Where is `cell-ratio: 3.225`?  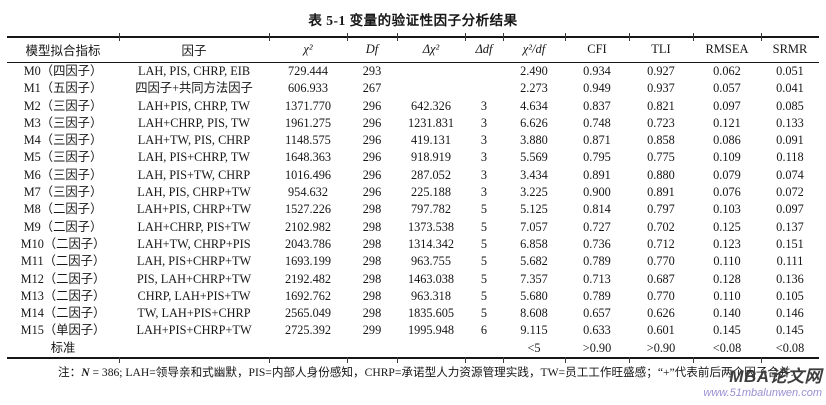 cell-ratio: 3.225 is located at coordinates (534, 192).